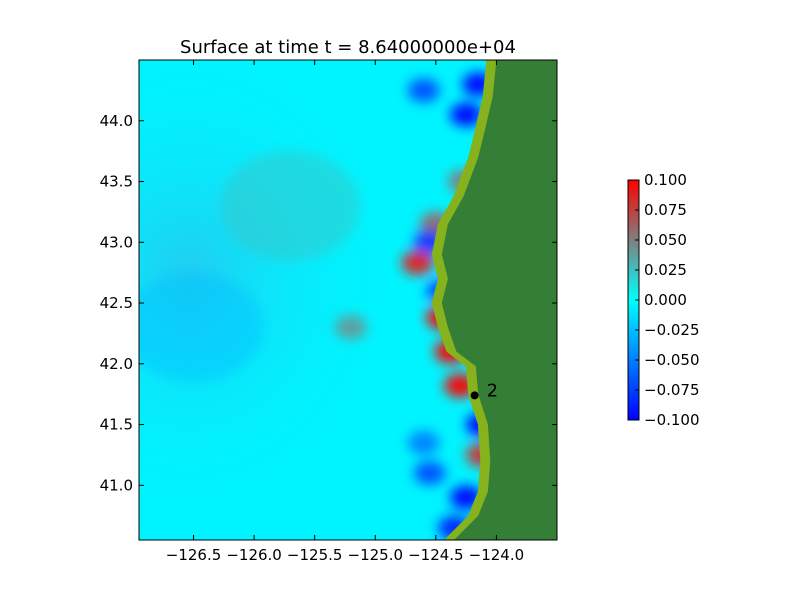  Describe the element at coordinates (436, 555) in the screenshot. I see `x-tick-label-4: −124.5` at that location.